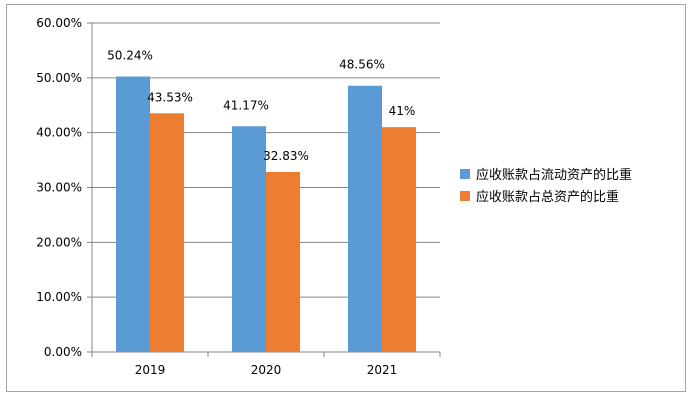  What do you see at coordinates (59, 188) in the screenshot?
I see `y-tick-label: 30.00%` at bounding box center [59, 188].